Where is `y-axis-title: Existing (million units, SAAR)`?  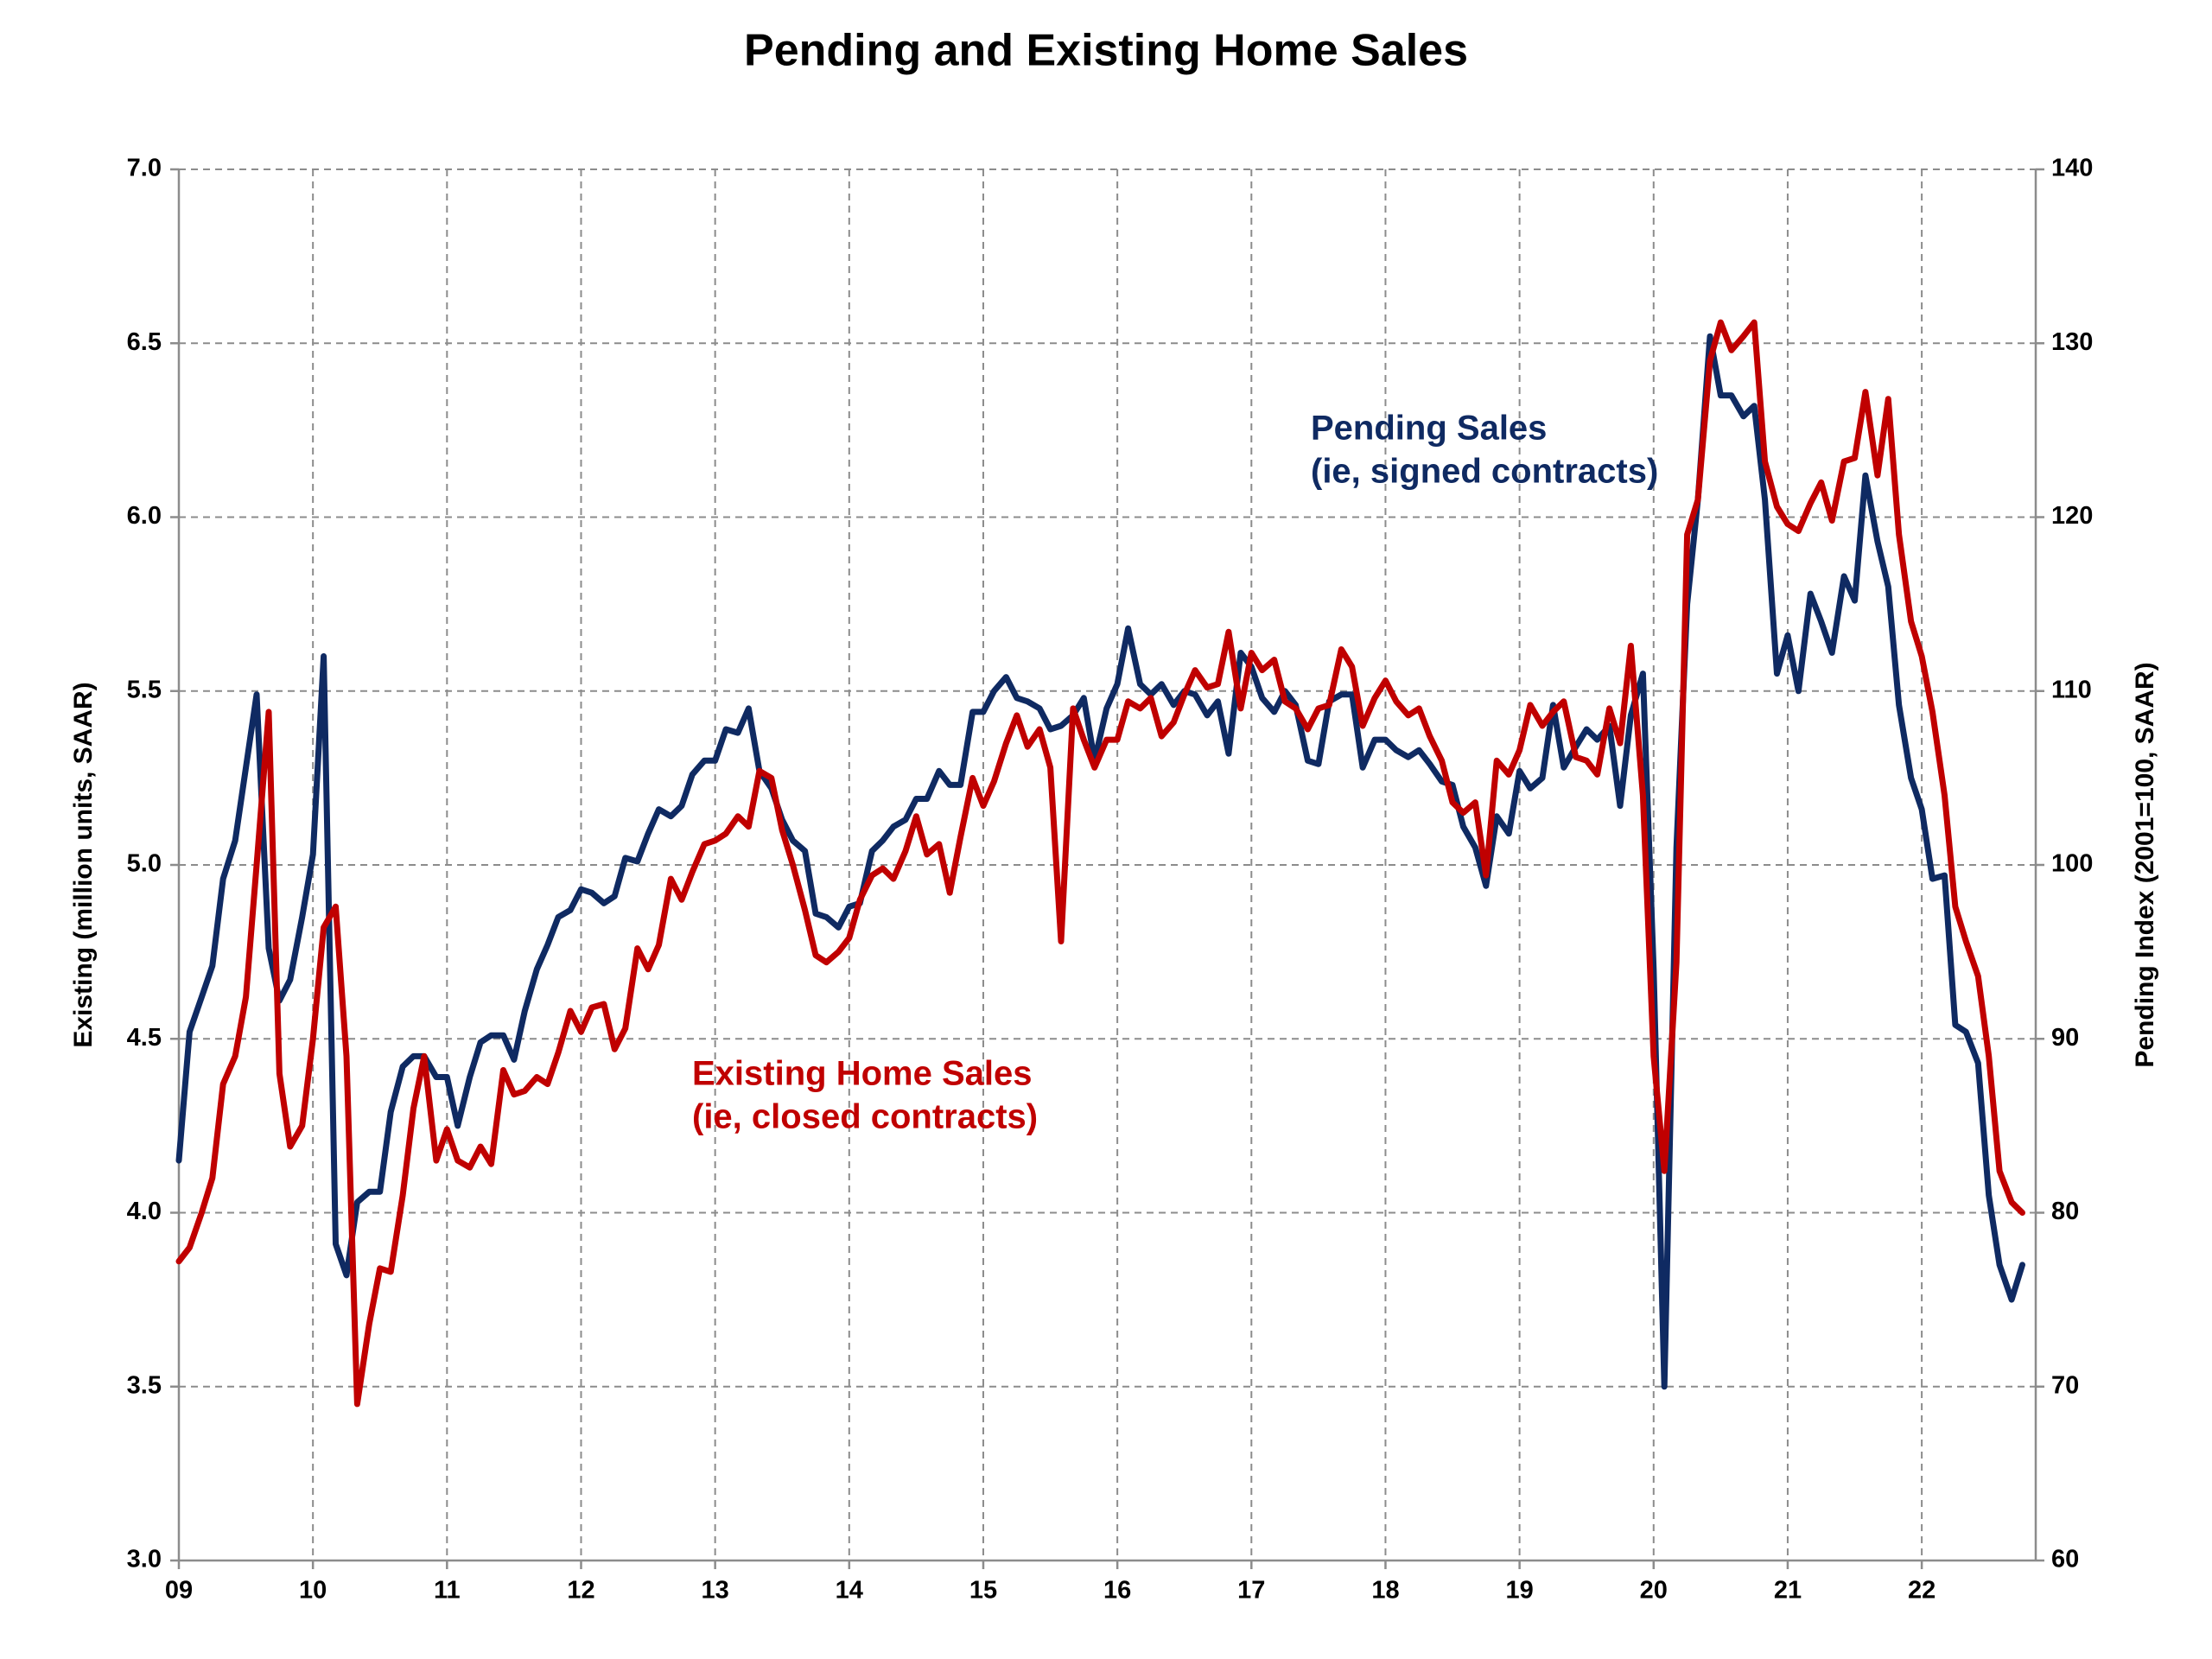
y-axis-title: Existing (million units, SAAR) is located at coordinates (83, 864).